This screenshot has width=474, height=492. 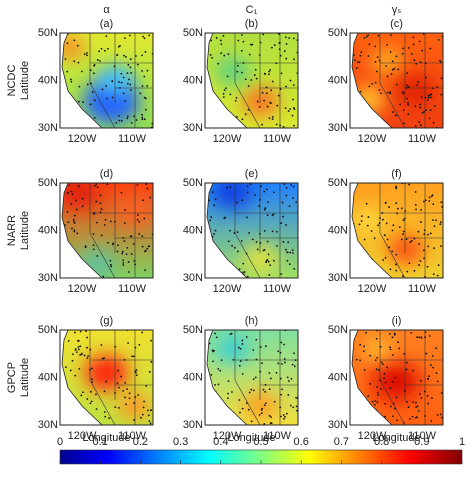 What do you see at coordinates (25, 377) in the screenshot?
I see `row-axis-label: Latitude` at bounding box center [25, 377].